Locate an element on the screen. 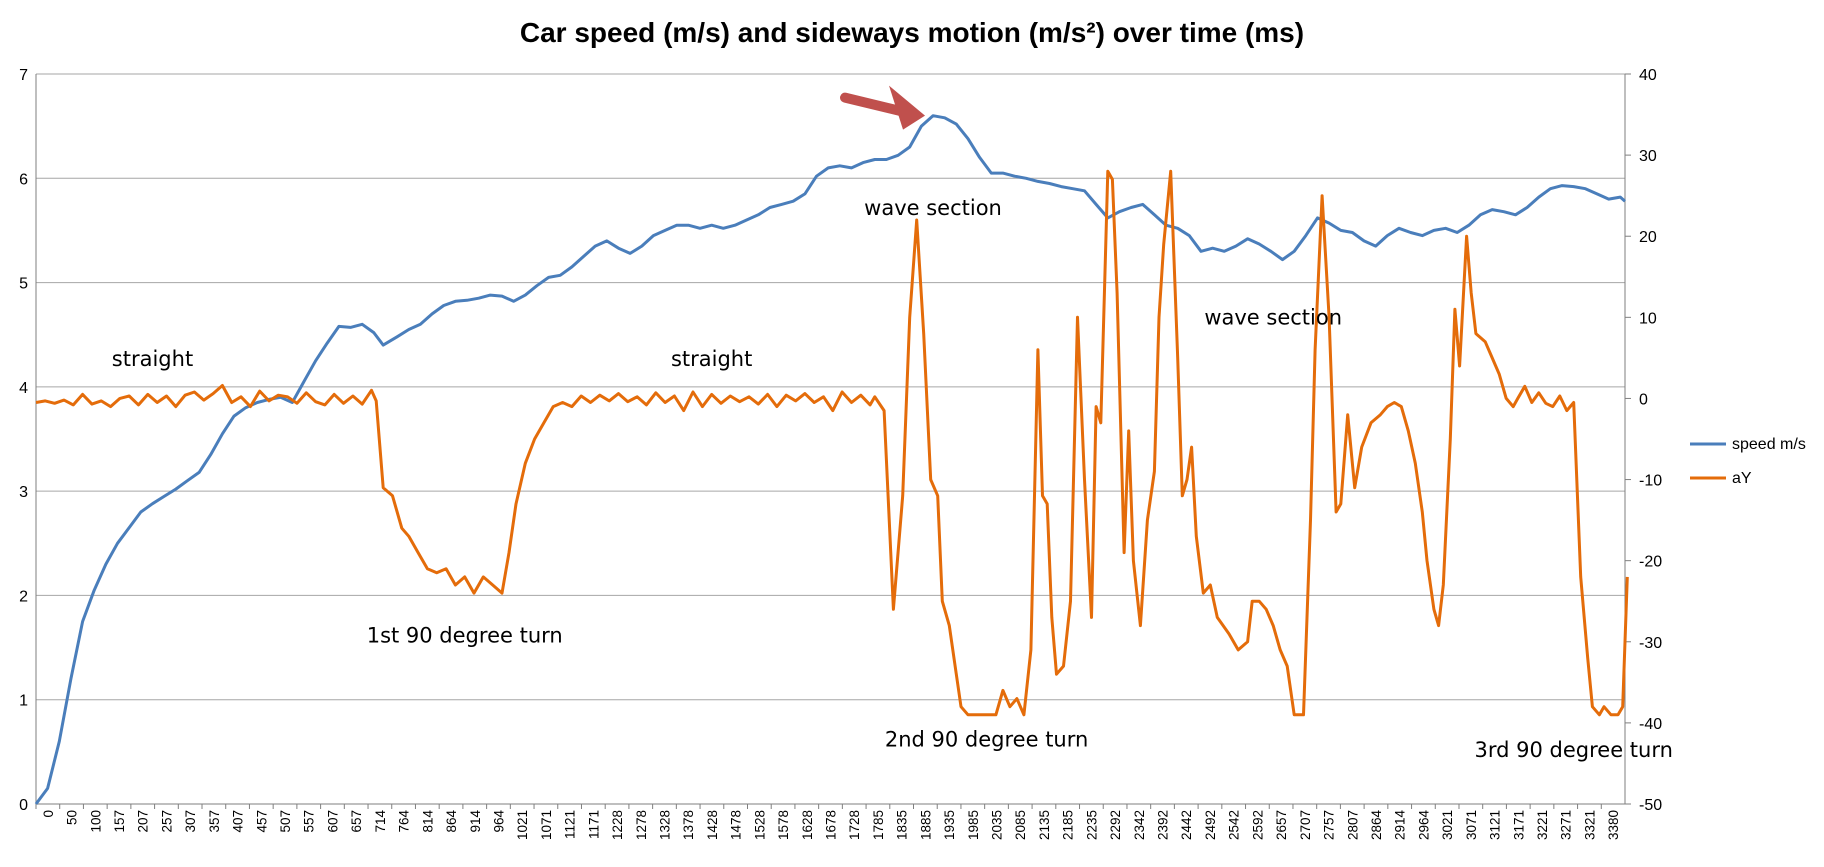  x-tick-label: 1121 is located at coordinates (570, 824).